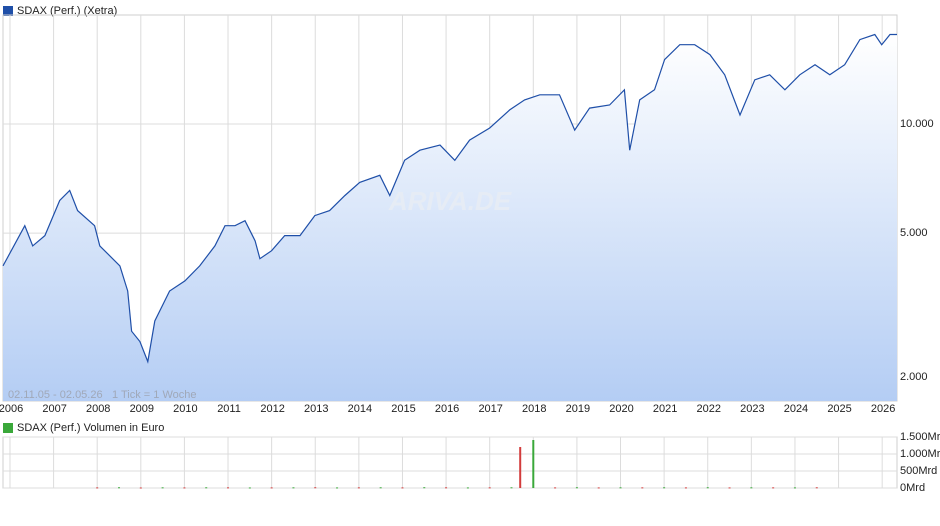 The height and width of the screenshot is (526, 940). Describe the element at coordinates (67, 11) in the screenshot. I see `chart-title: SDAX (Perf.) (Xetra)` at that location.